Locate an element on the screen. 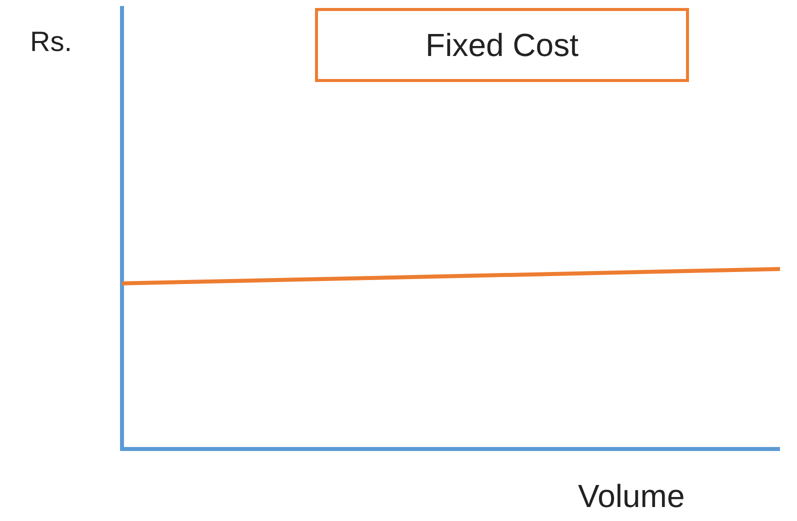  chart-title: Fixed Cost is located at coordinates (502, 45).